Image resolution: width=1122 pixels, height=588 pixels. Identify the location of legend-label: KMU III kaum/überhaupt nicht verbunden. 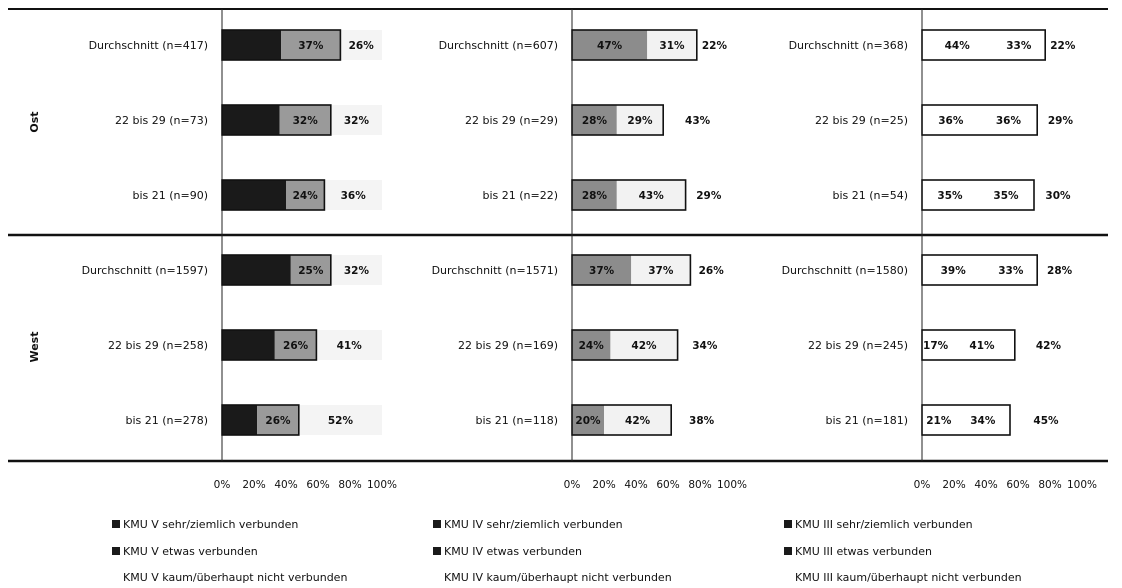
(908, 577).